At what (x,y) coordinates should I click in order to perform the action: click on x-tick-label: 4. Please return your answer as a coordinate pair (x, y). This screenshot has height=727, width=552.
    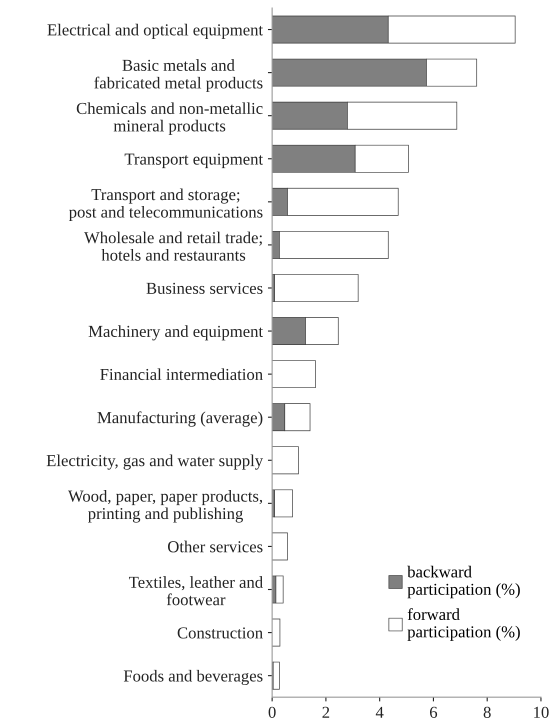
    Looking at the image, I should click on (380, 712).